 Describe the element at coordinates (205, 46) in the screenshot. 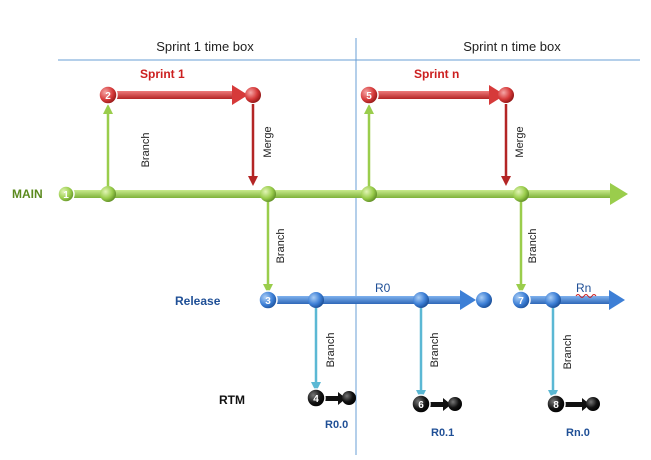

I see `timebox-sprint1-label: Sprint 1 time box` at that location.